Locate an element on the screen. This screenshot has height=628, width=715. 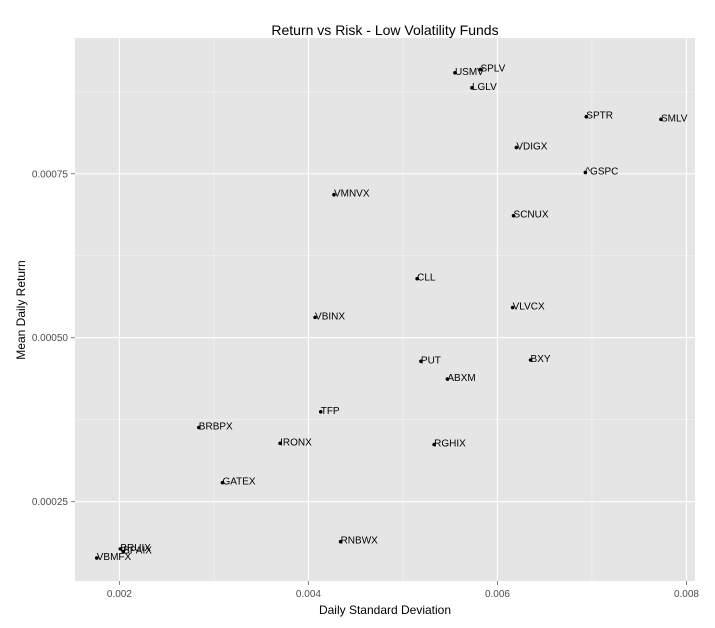
data-point-label: IRONX is located at coordinates (296, 442).